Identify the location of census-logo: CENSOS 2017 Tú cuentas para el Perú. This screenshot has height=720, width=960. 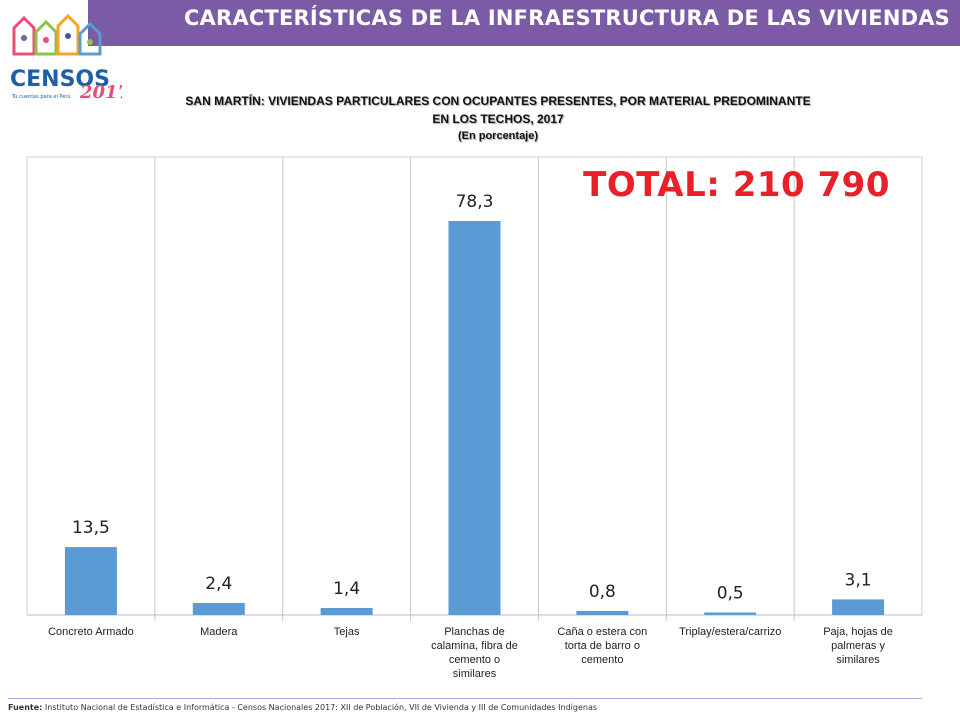
(66, 58).